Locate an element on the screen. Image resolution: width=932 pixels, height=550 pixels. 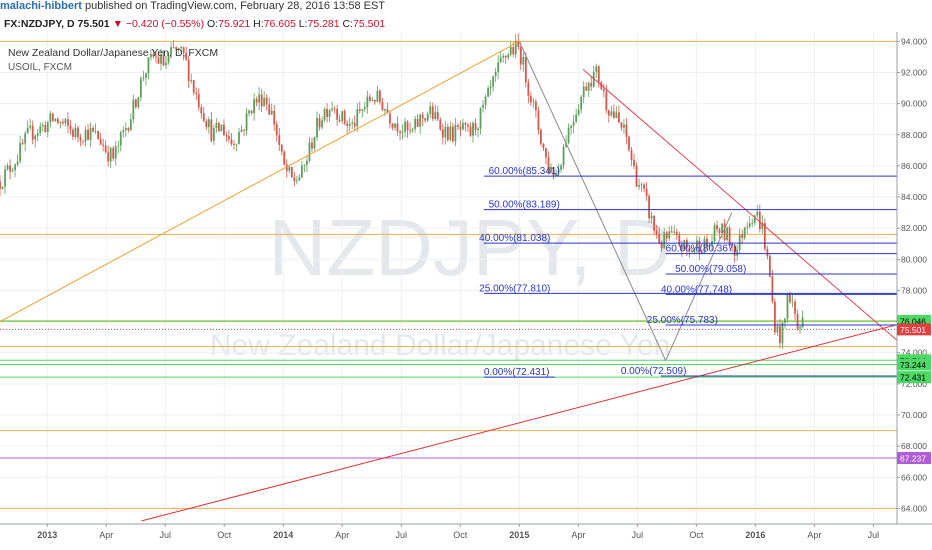
x-tick-label: Jul is located at coordinates (165, 535).